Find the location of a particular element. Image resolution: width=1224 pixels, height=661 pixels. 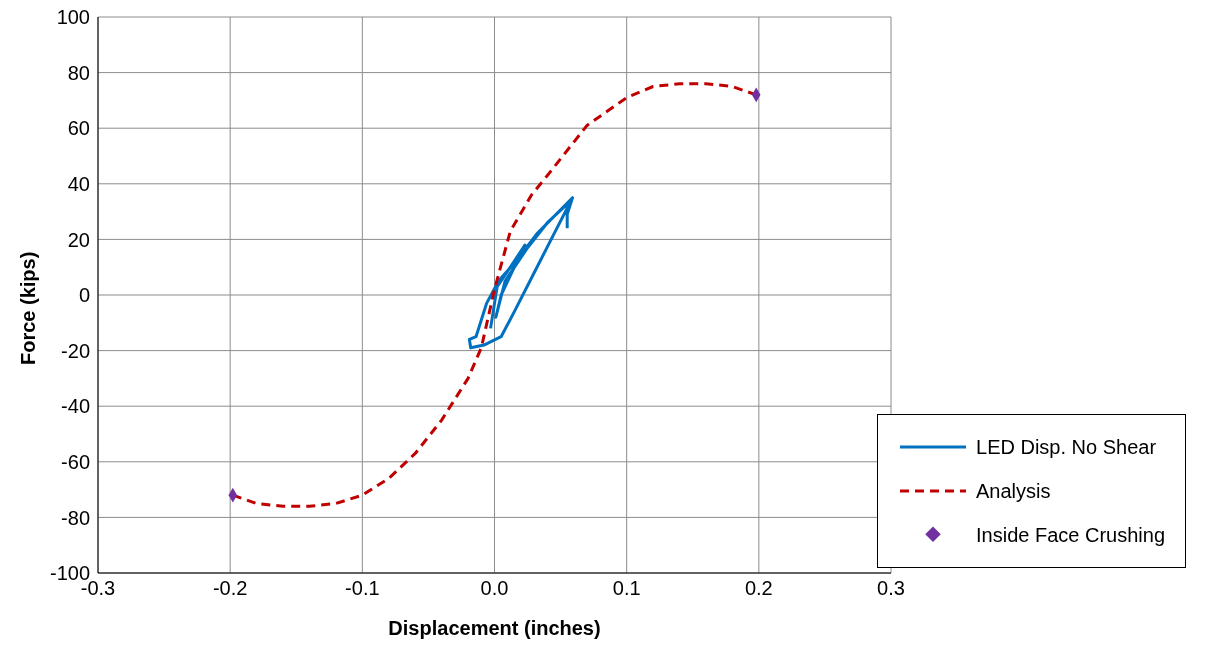

legend-label: Inside Face Crushing is located at coordinates (1070, 535).